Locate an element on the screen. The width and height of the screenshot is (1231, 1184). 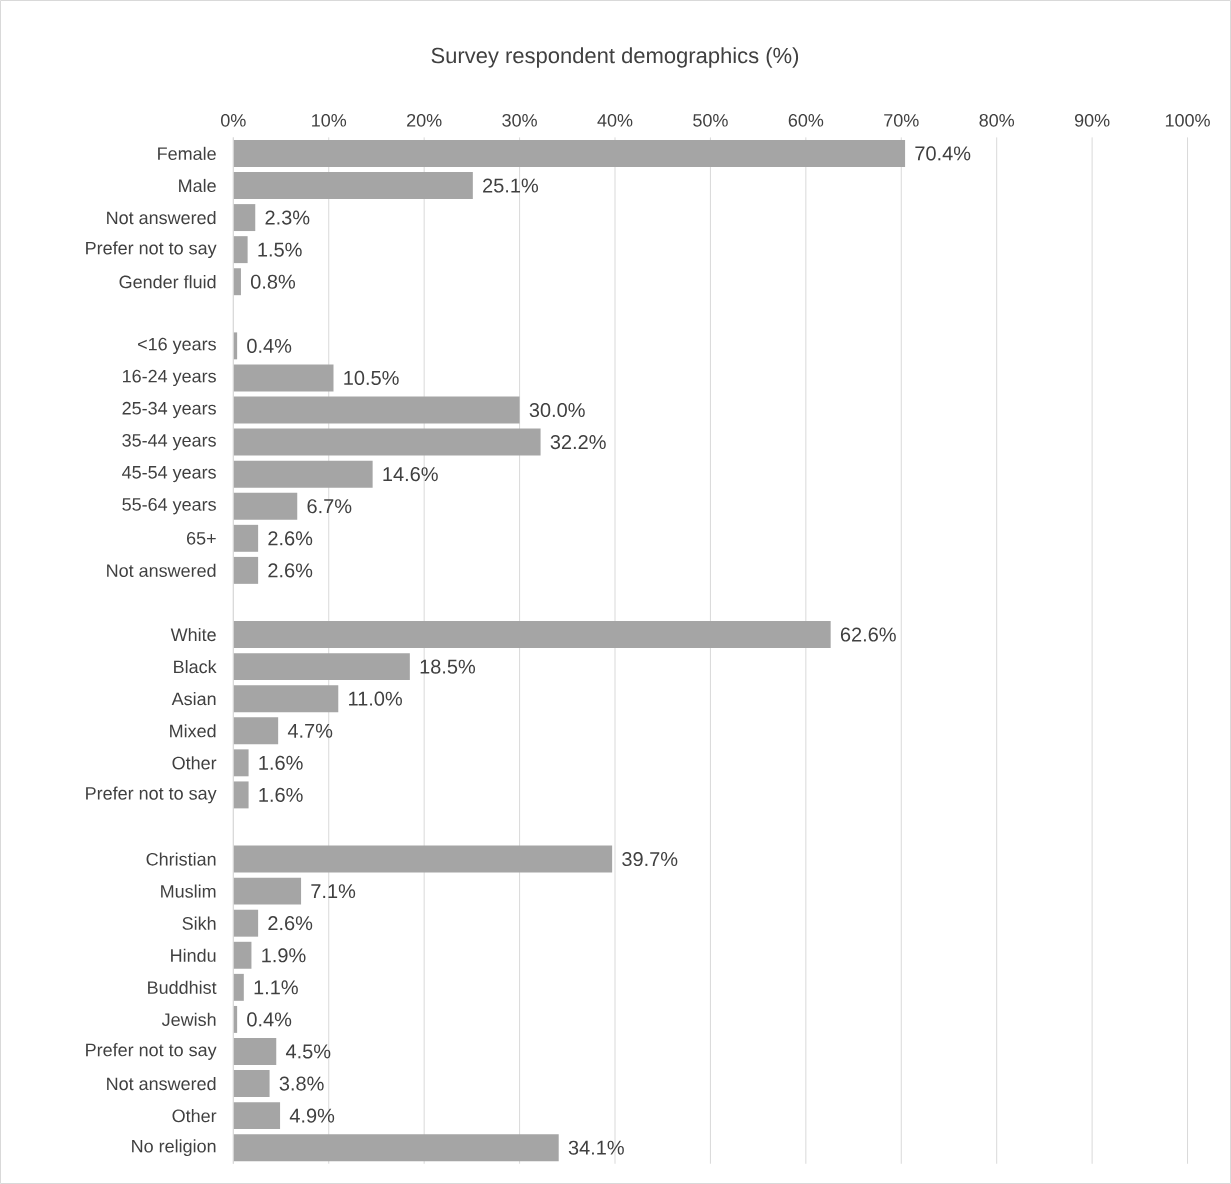
data-label: 0.8% is located at coordinates (273, 281).